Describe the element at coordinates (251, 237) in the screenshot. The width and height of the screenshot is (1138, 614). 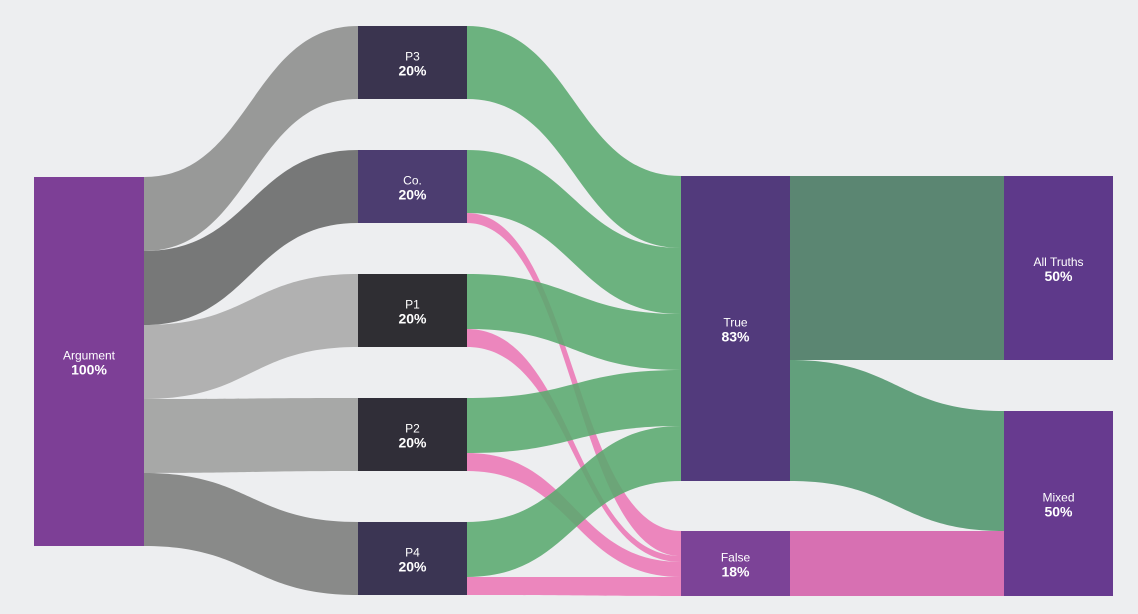
I see `link-argument-to-co` at that location.